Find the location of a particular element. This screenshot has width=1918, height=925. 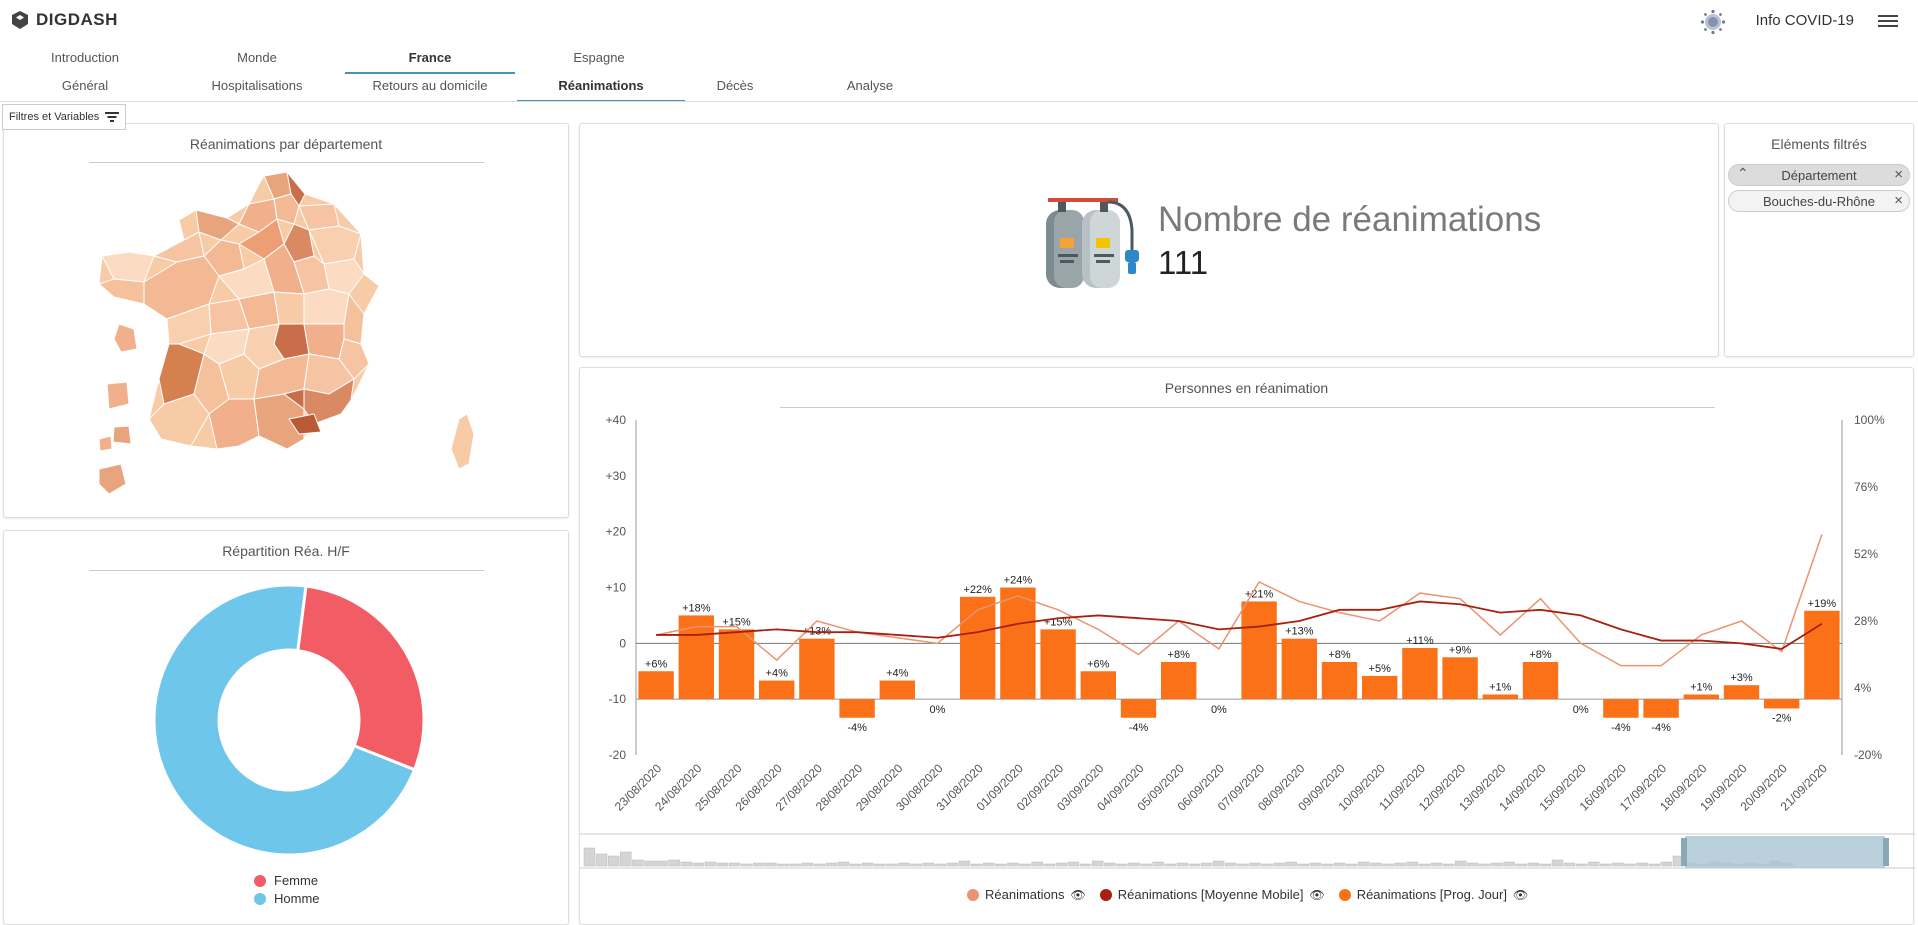

y-right-tick-label: 4% is located at coordinates (1863, 688).